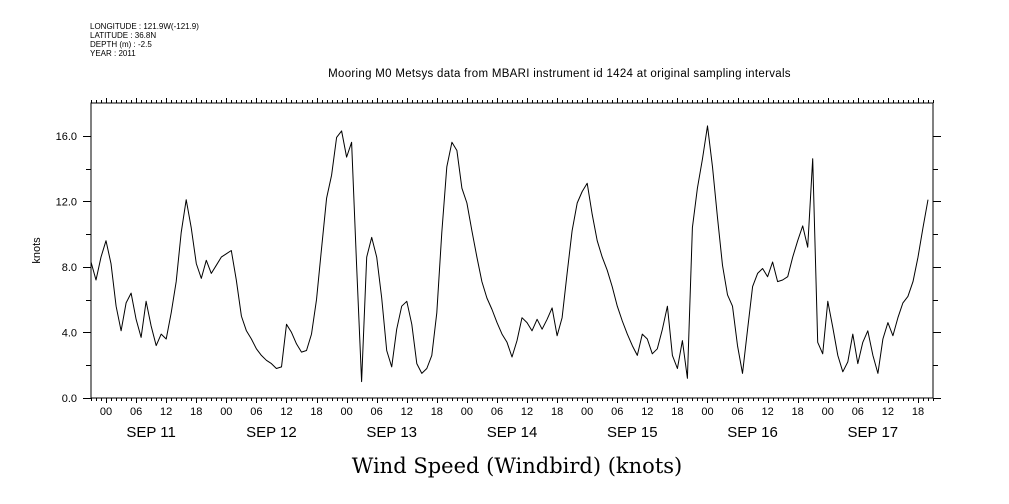  What do you see at coordinates (632, 432) in the screenshot?
I see `x-day-label: SEP 15` at bounding box center [632, 432].